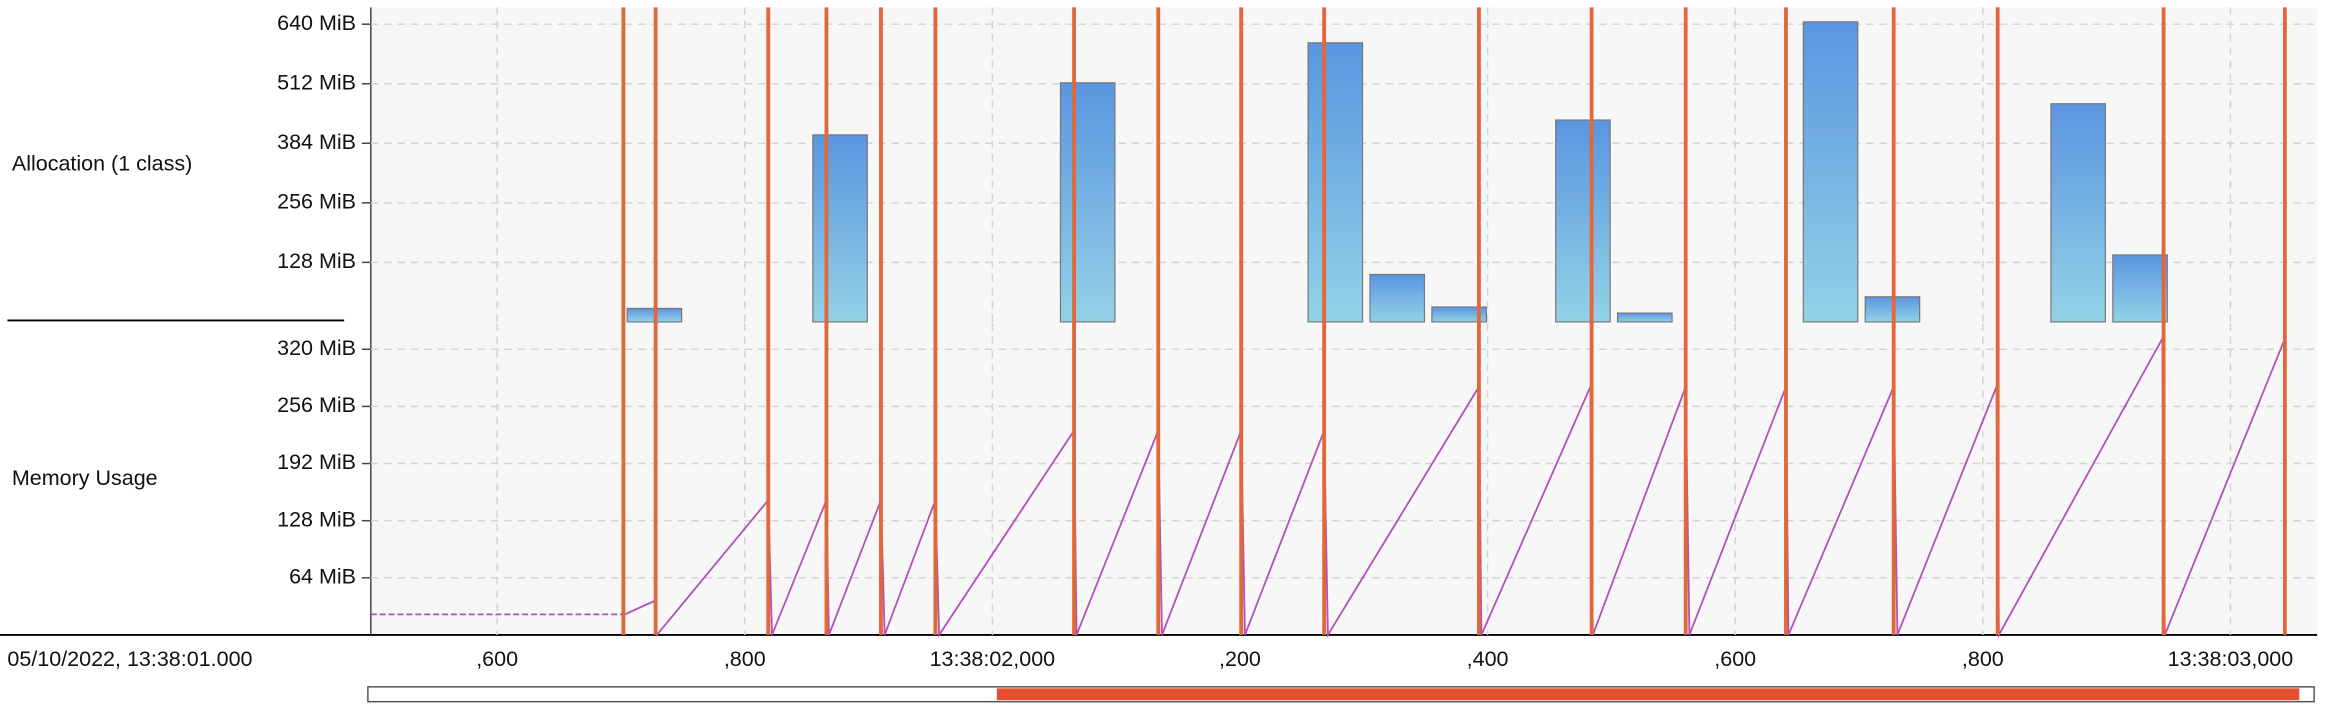  What do you see at coordinates (85, 478) in the screenshot?
I see `panel-label: Memory Usage` at bounding box center [85, 478].